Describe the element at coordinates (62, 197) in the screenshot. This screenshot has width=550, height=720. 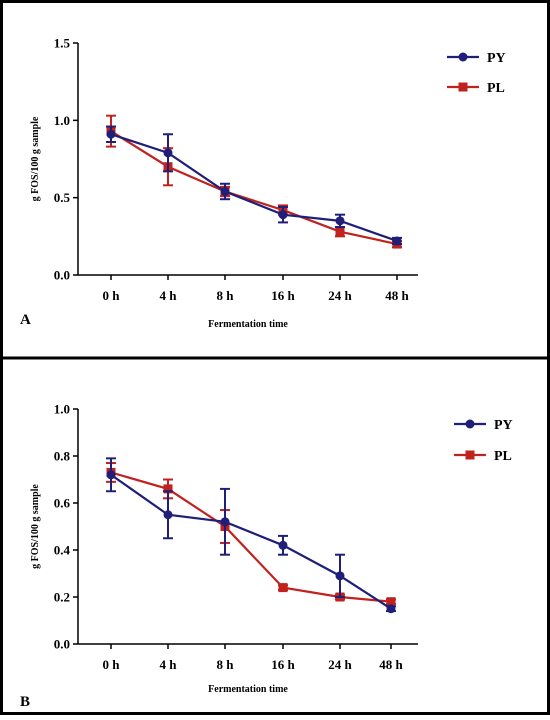
I see `y-tick-label: 0.5` at that location.